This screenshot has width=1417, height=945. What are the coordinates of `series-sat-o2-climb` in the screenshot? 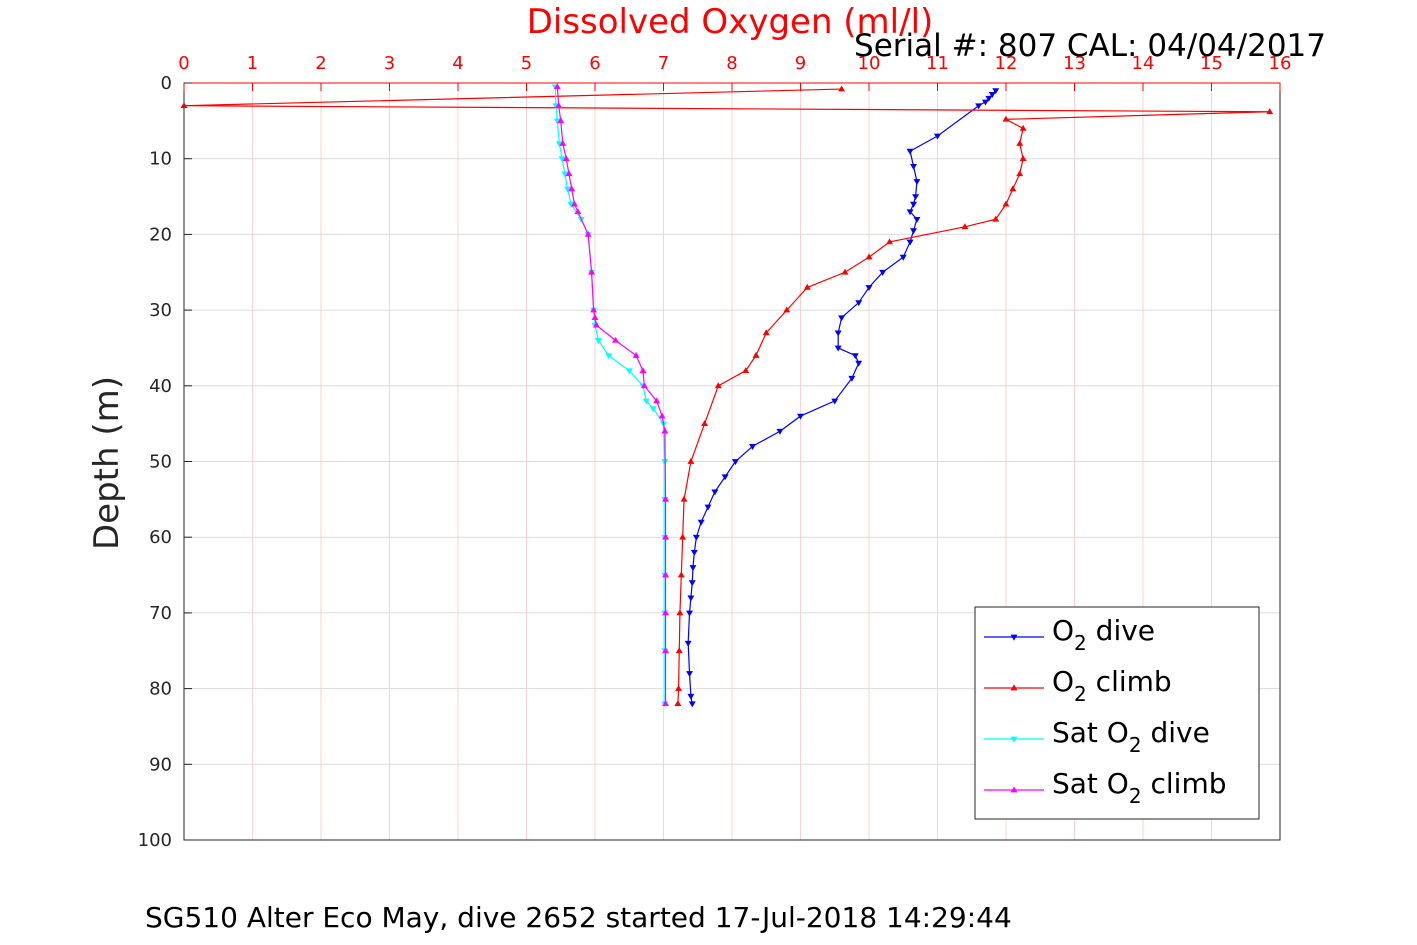 It's located at (611, 395).